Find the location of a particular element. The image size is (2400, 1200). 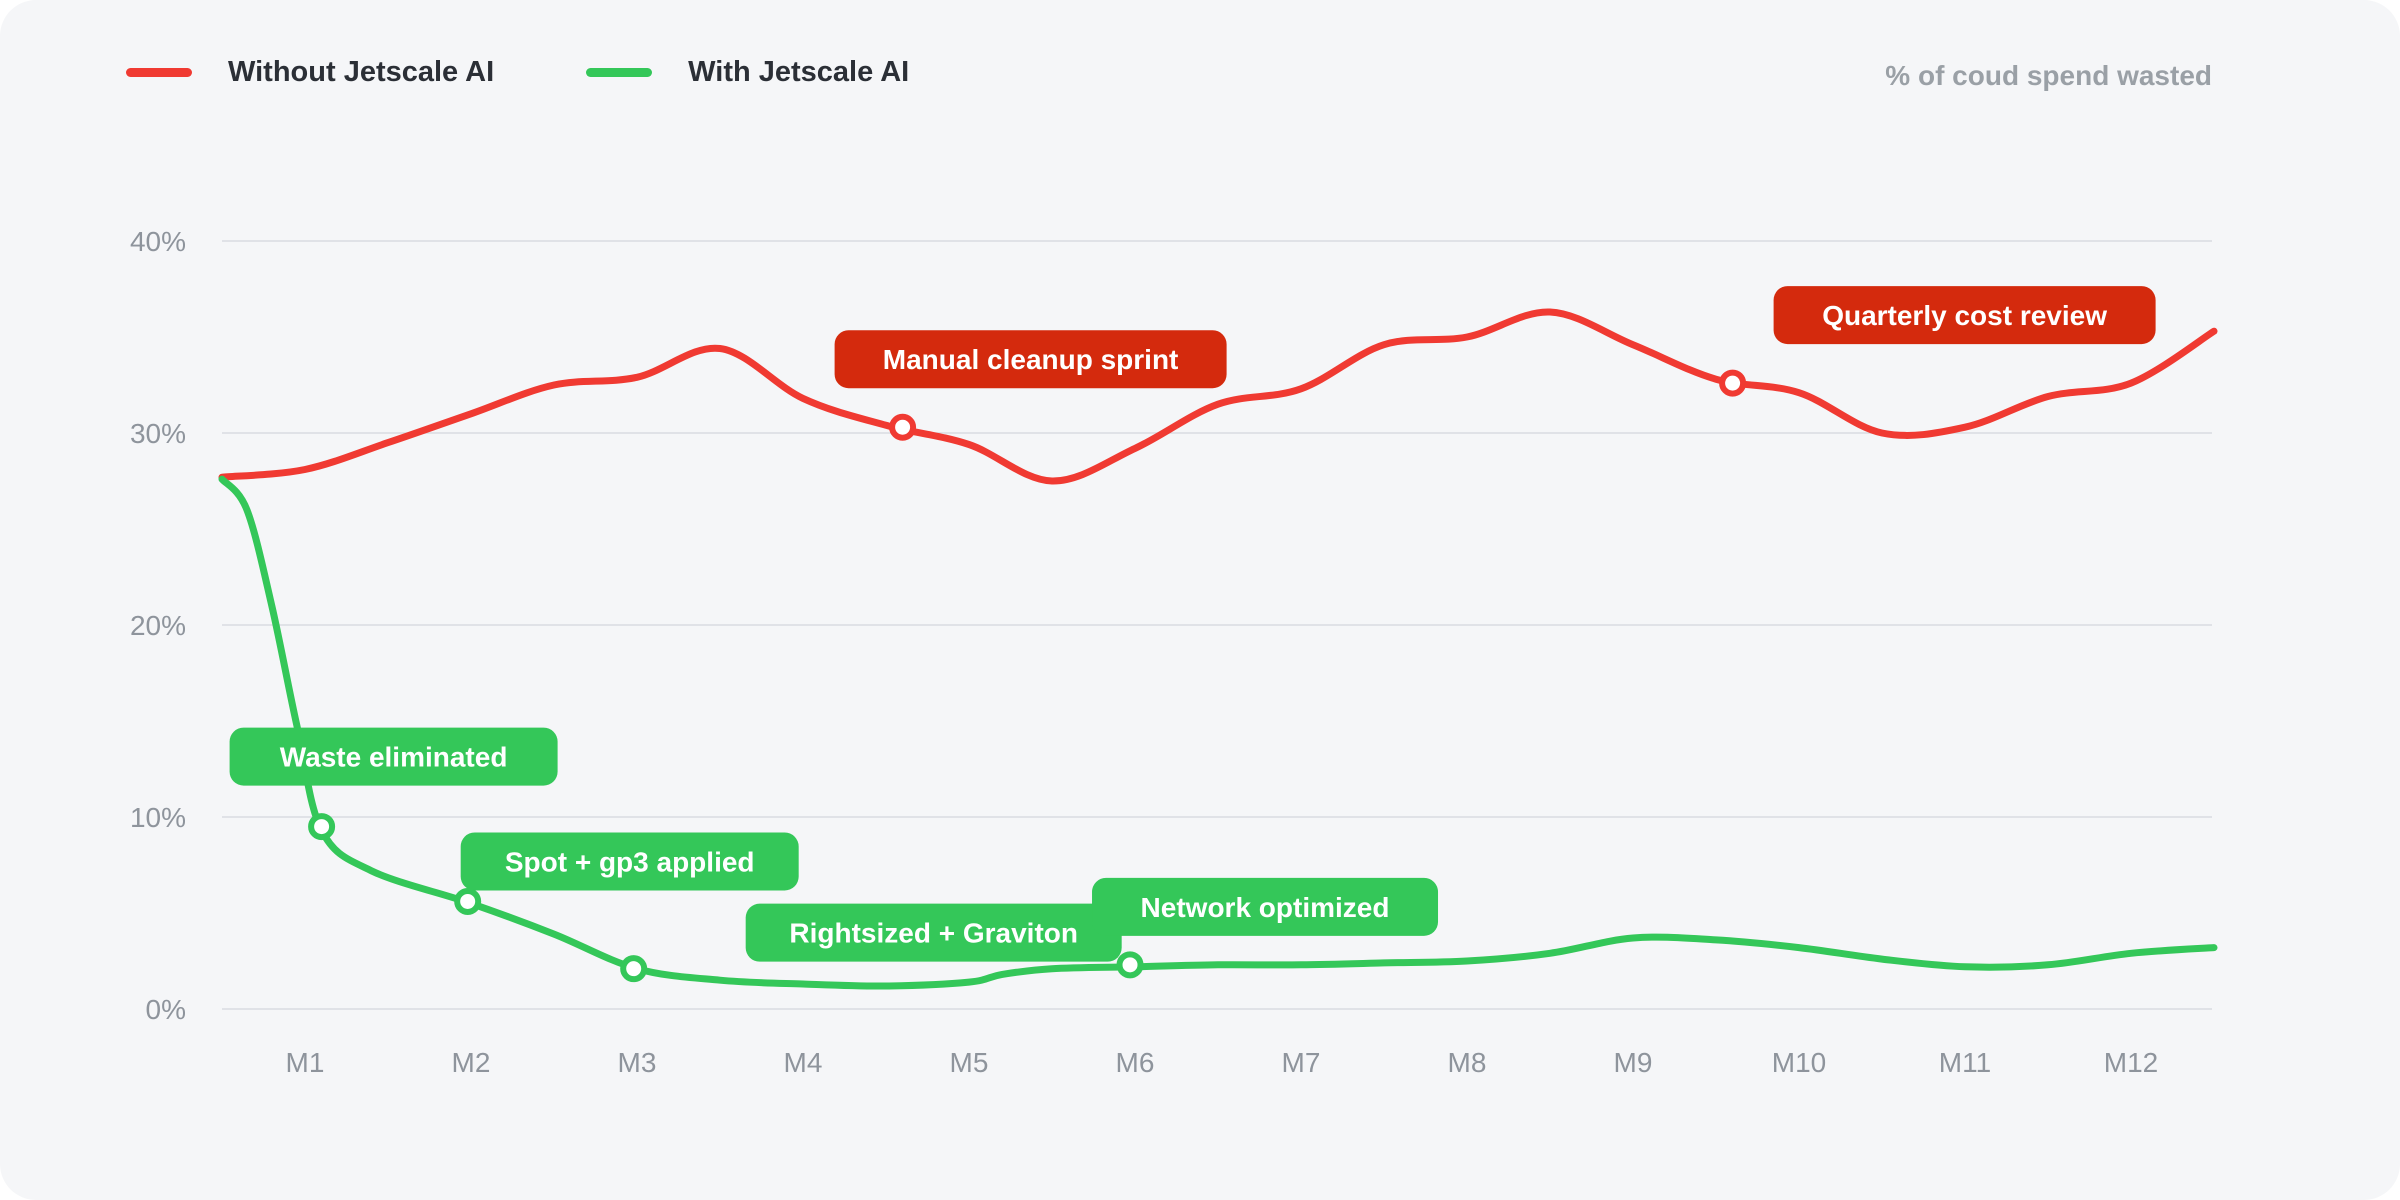

legend-item-with: With Jetscale AI is located at coordinates (747, 72).